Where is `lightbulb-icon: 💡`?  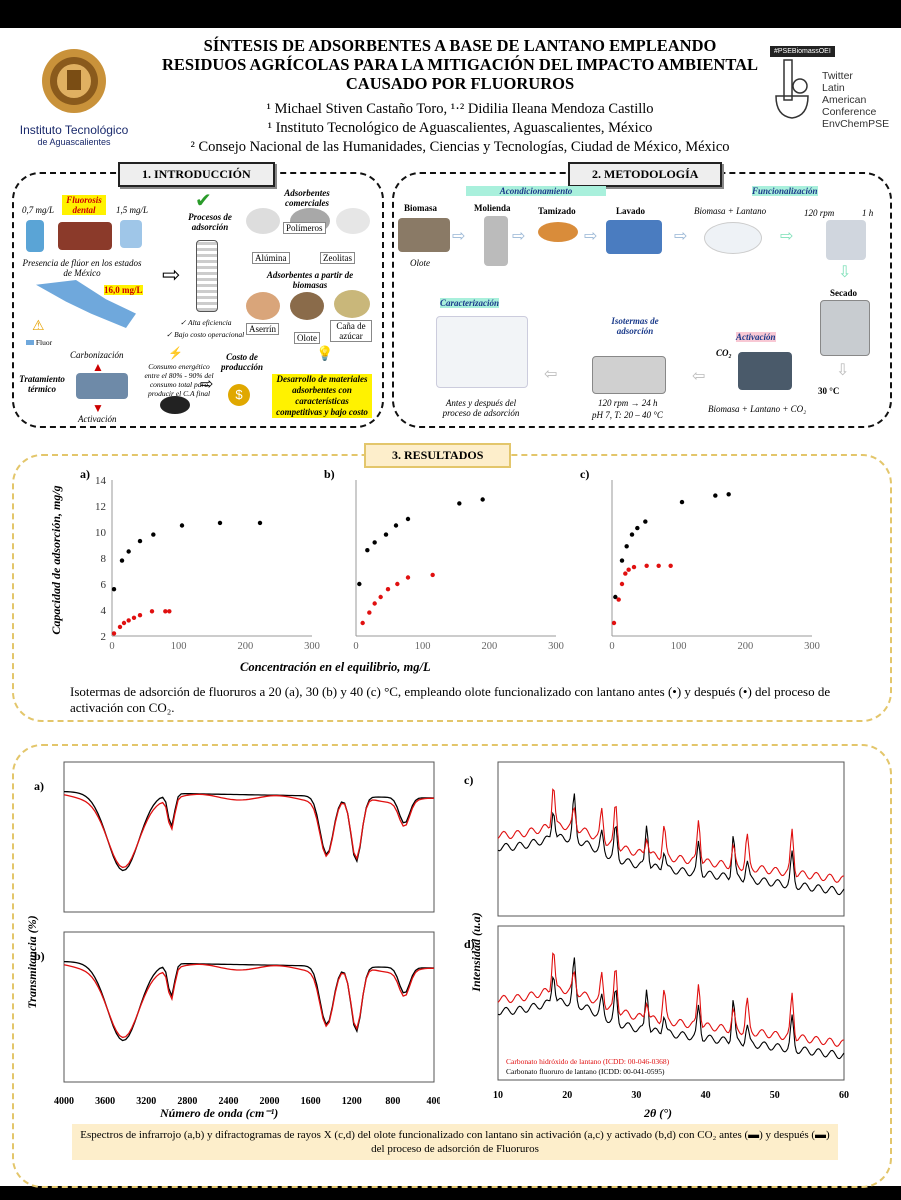
lightbulb-icon: 💡 is located at coordinates (325, 354).